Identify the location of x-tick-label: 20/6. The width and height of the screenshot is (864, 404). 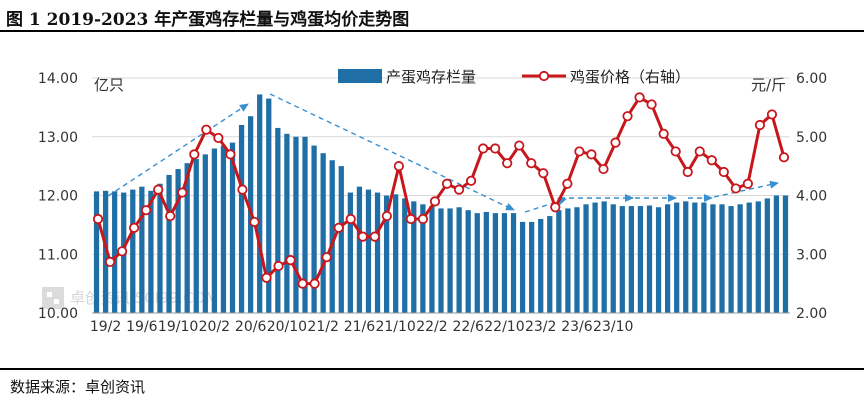
(251, 327).